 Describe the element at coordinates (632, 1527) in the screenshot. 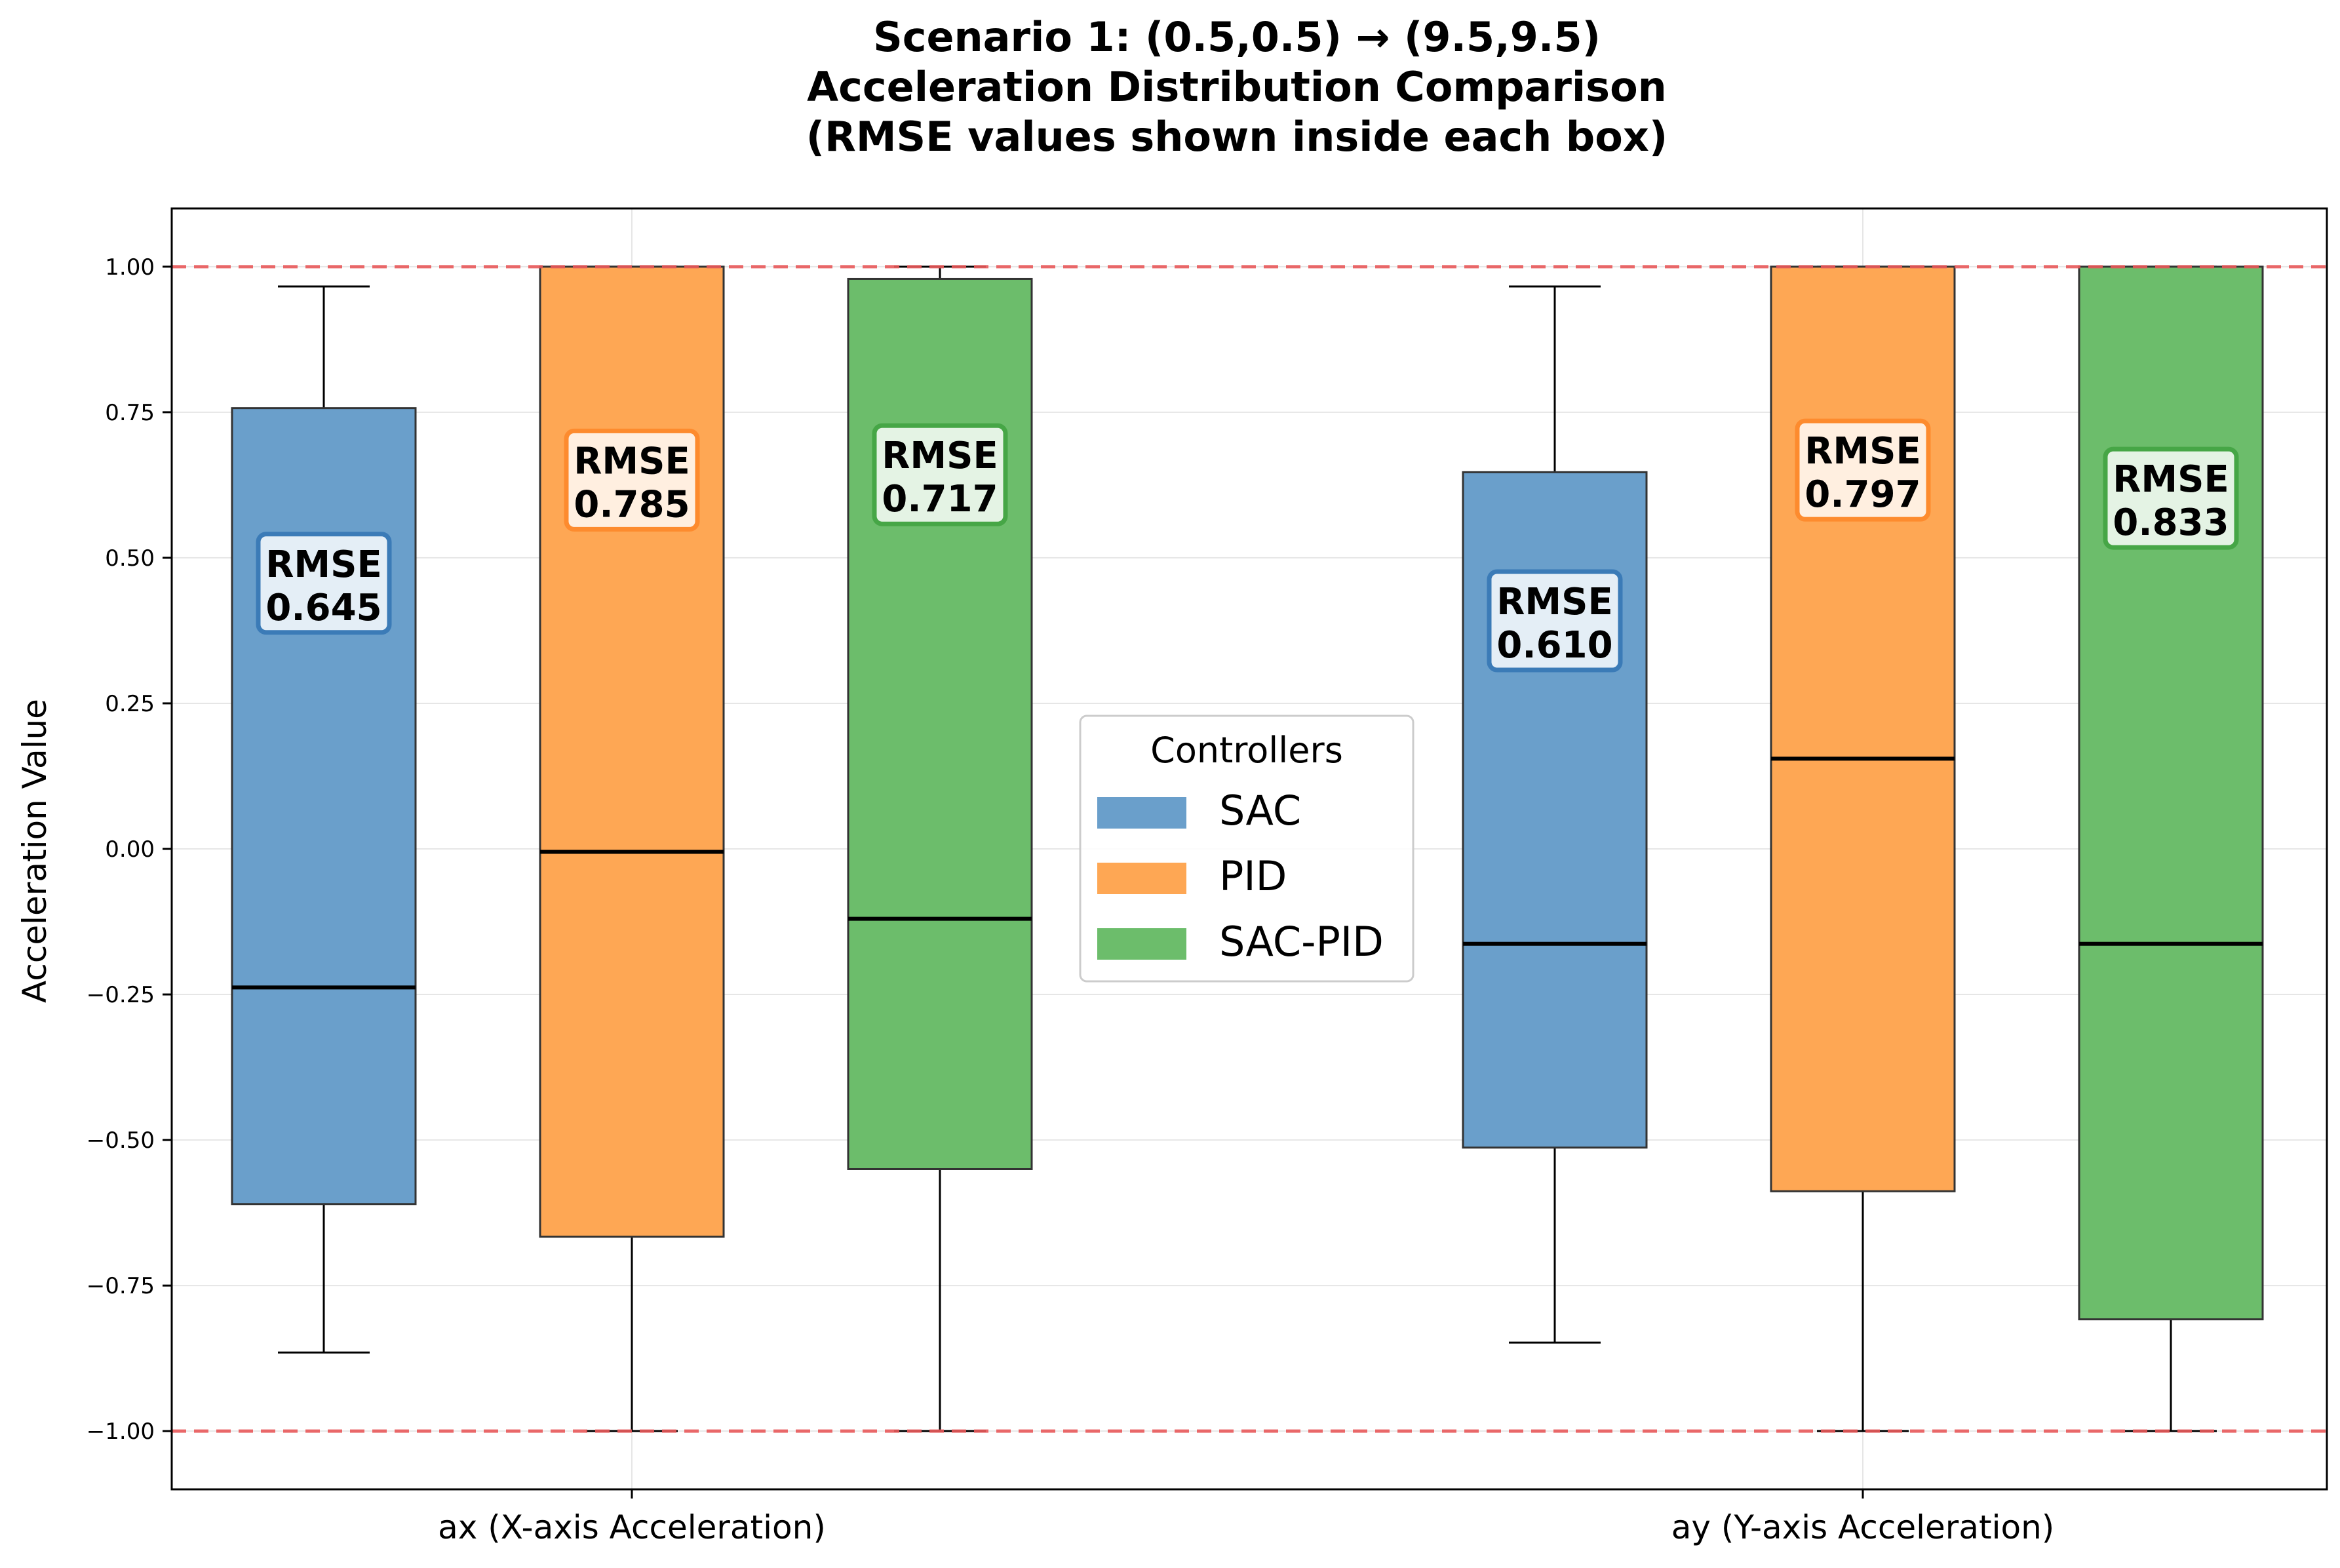

I see `x-category-label-0: ax (X-axis Acceleration)` at that location.